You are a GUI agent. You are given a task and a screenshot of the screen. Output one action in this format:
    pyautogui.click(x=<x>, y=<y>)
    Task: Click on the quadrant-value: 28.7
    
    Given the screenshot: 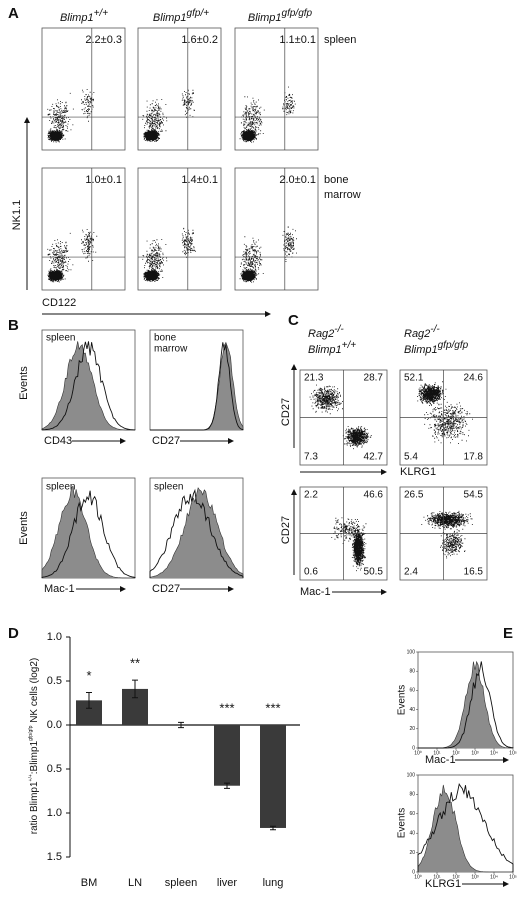 What is the action you would take?
    pyautogui.click(x=374, y=378)
    